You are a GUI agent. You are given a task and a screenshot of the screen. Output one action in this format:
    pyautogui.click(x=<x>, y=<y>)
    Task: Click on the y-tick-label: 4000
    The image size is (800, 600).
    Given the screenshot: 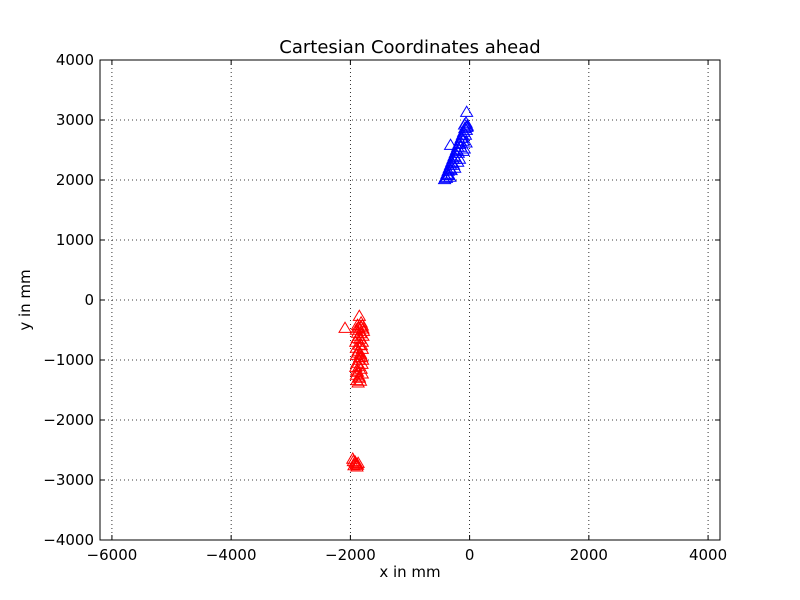 What is the action you would take?
    pyautogui.click(x=75, y=60)
    